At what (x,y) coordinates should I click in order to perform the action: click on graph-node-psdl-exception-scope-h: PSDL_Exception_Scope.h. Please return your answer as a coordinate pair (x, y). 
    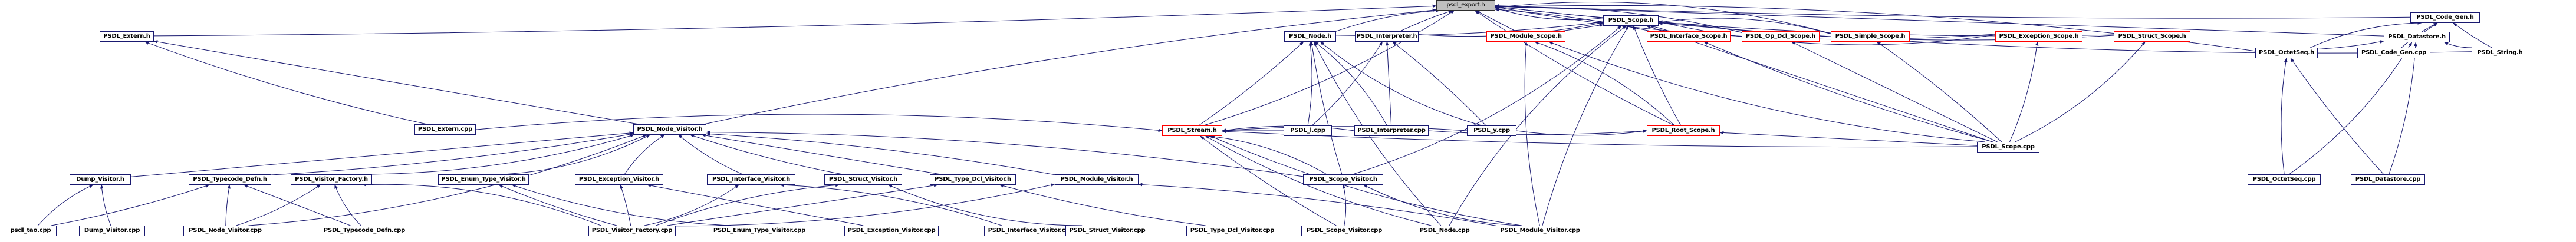
    Looking at the image, I should click on (2038, 36).